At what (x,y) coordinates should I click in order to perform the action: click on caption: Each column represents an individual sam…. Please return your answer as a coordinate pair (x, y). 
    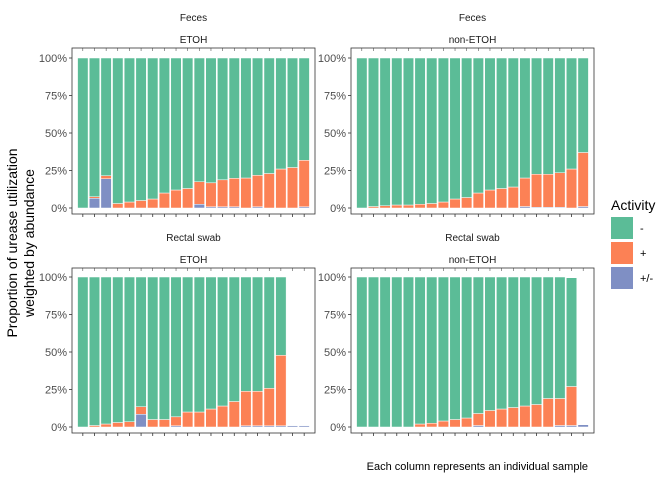
    Looking at the image, I should click on (477, 467).